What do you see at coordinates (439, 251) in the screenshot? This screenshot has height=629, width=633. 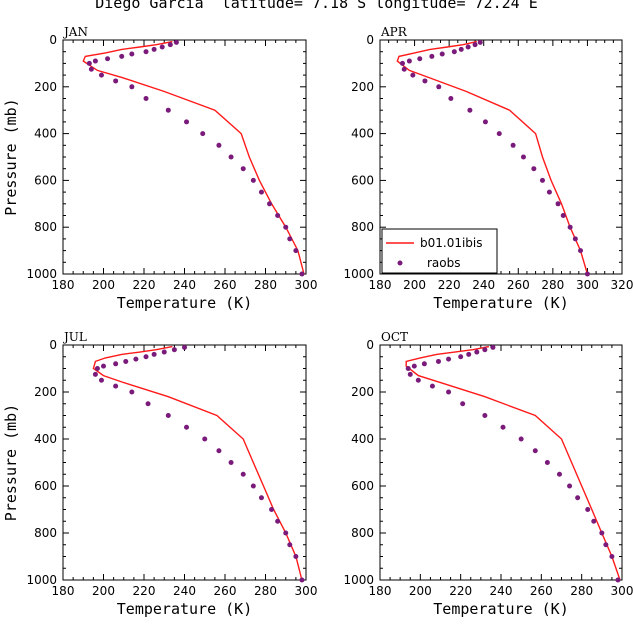 I see `legend-box` at bounding box center [439, 251].